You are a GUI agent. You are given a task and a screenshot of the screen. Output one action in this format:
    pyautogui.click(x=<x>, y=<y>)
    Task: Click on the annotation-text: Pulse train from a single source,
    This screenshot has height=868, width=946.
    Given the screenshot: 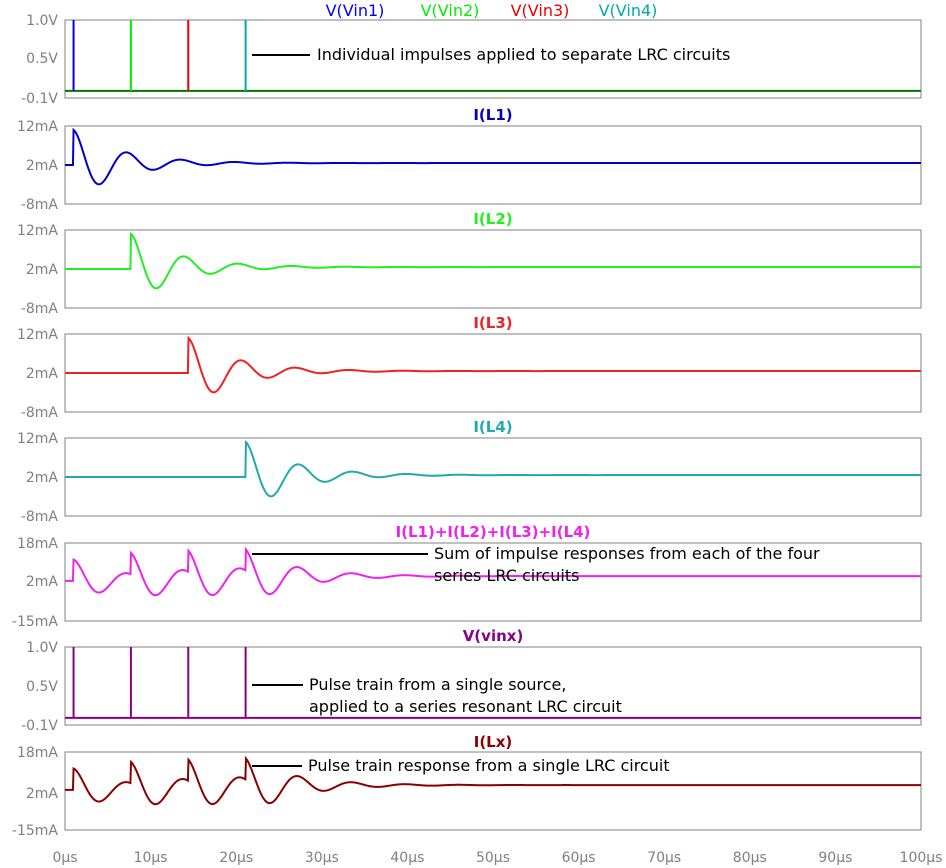 What is the action you would take?
    pyautogui.click(x=437, y=684)
    